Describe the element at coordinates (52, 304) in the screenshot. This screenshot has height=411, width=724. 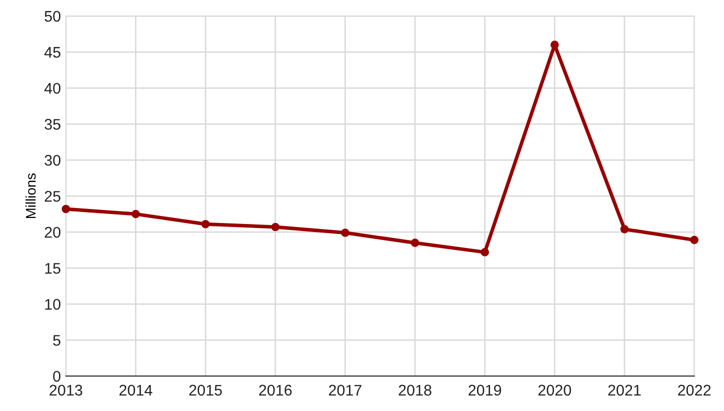
I see `y-tick-label: 10` at that location.